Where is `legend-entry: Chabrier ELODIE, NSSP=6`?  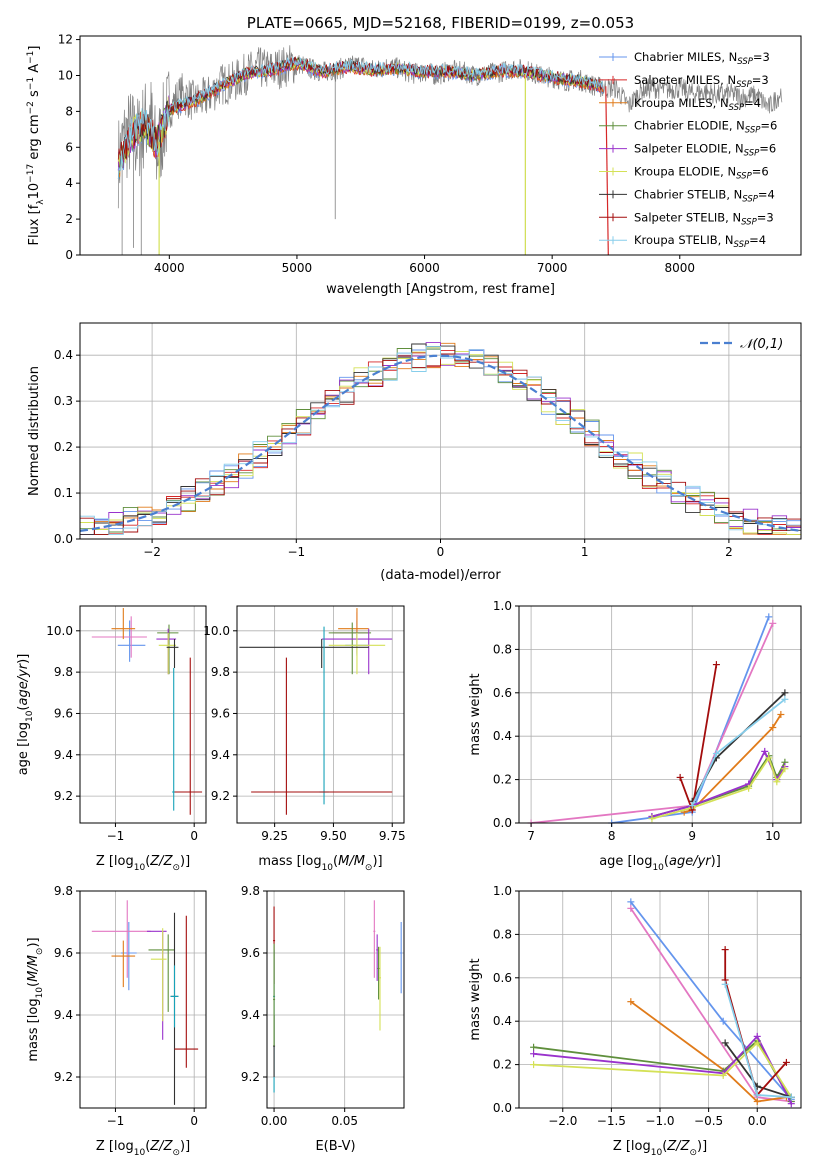
legend-entry: Chabrier ELODIE, NSSP=6 is located at coordinates (705, 127).